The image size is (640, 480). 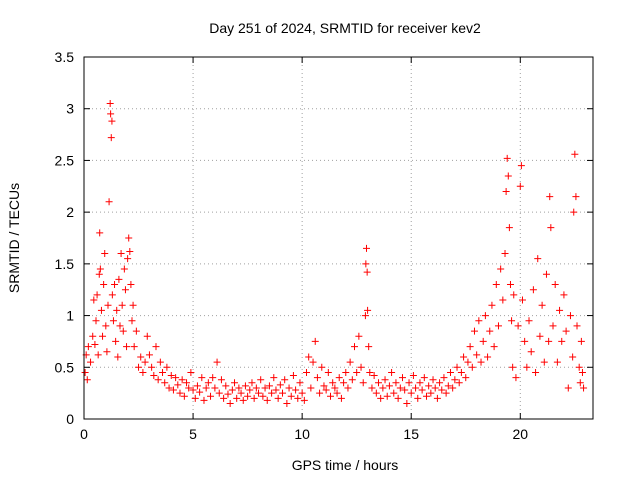 I want to click on x-axis-title: GPS time / hours, so click(x=345, y=465).